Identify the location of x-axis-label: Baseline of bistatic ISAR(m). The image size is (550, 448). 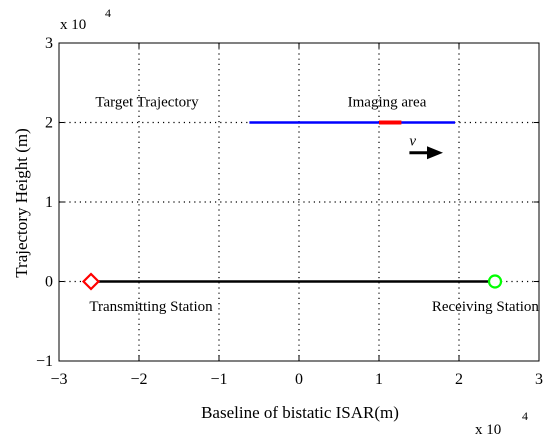
(300, 412).